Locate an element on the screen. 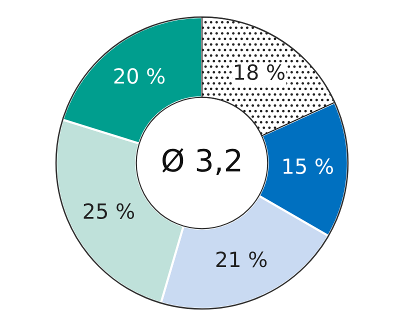 Image resolution: width=404 pixels, height=326 pixels. data-label: 20 % is located at coordinates (139, 76).